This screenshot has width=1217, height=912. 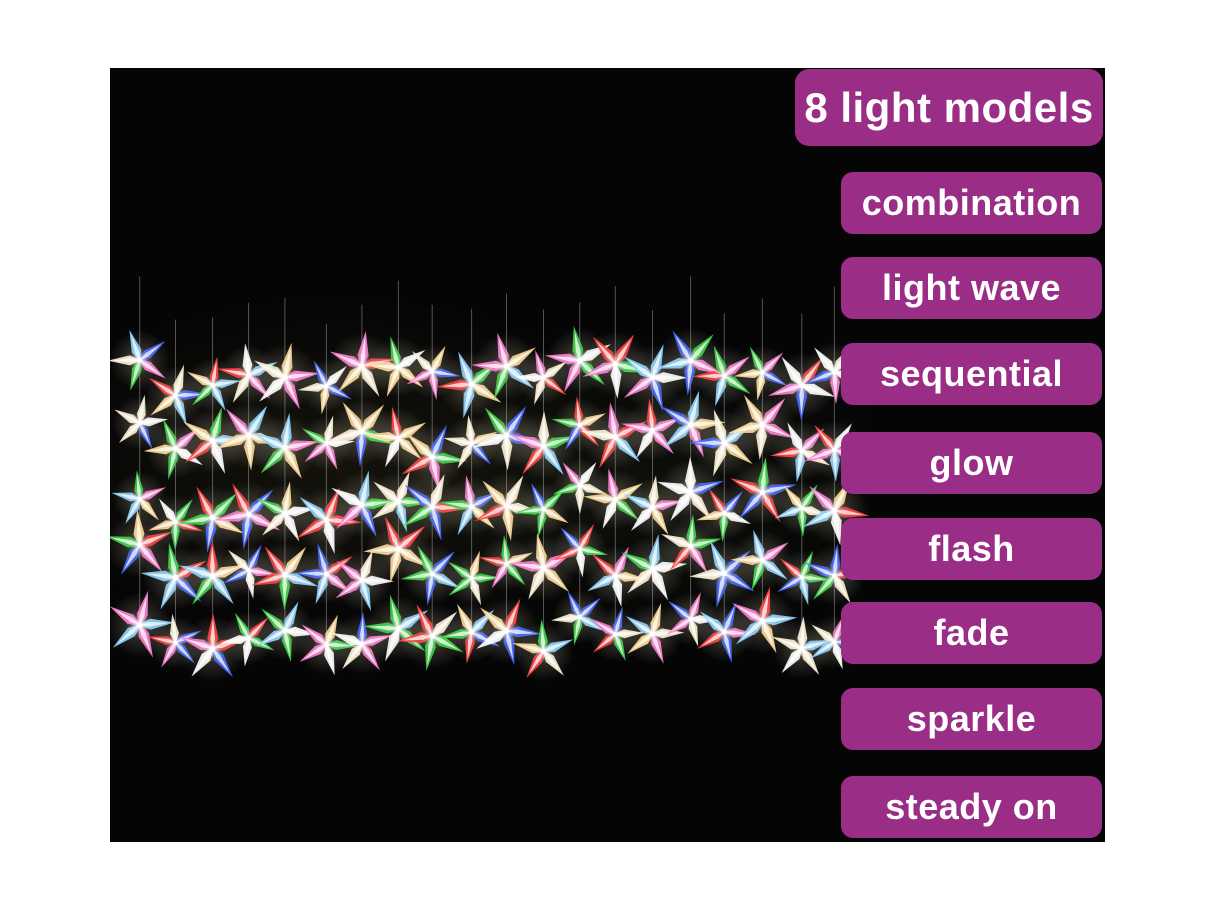 What do you see at coordinates (971, 633) in the screenshot?
I see `badge-mode-fade: fade` at bounding box center [971, 633].